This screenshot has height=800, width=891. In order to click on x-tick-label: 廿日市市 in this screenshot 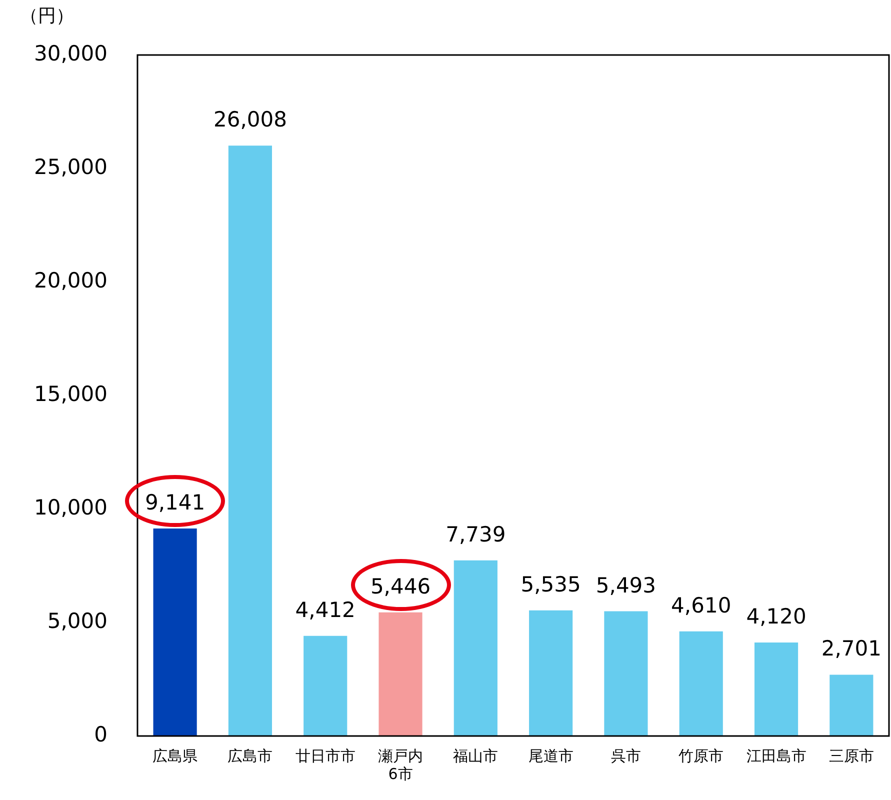, I will do `click(325, 755)`.